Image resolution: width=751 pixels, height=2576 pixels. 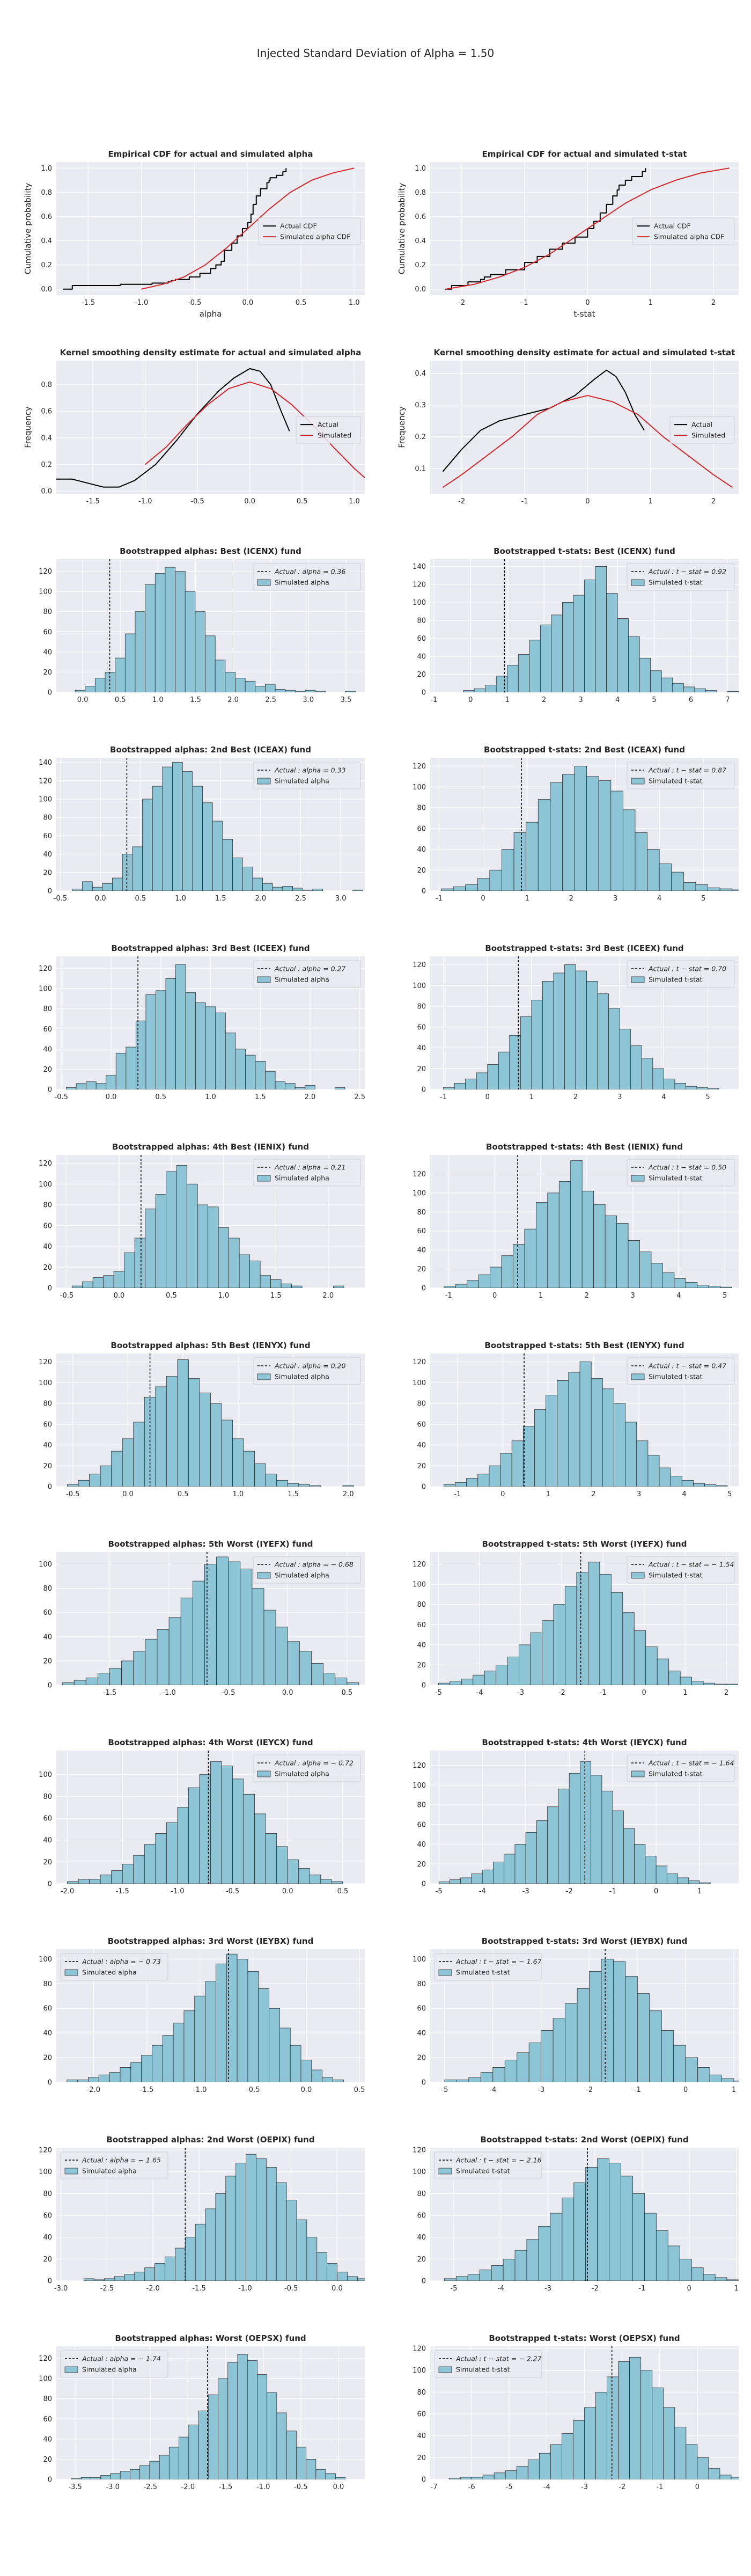 I want to click on legend-hist-label: Simulated alpha, so click(x=302, y=1178).